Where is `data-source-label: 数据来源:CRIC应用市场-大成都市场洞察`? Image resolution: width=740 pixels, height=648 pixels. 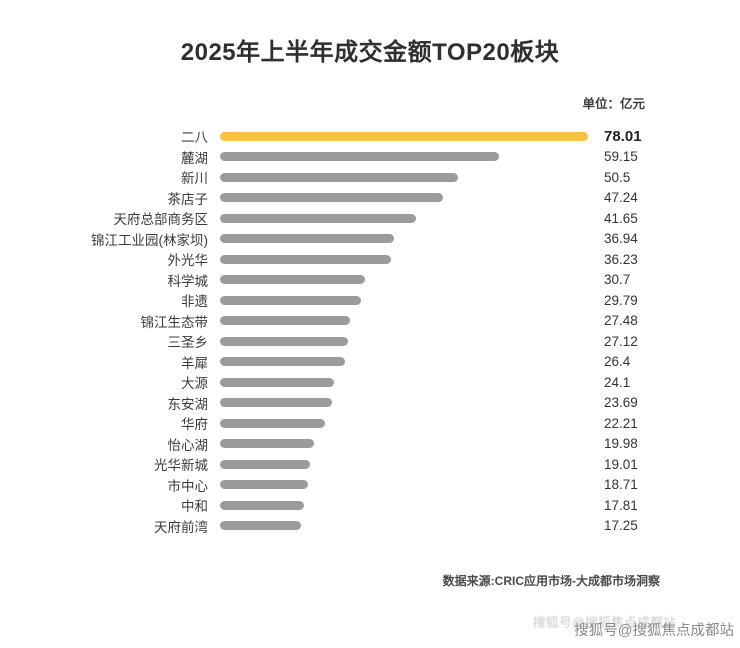 data-source-label: 数据来源:CRIC应用市场-大成都市场洞察 is located at coordinates (551, 581).